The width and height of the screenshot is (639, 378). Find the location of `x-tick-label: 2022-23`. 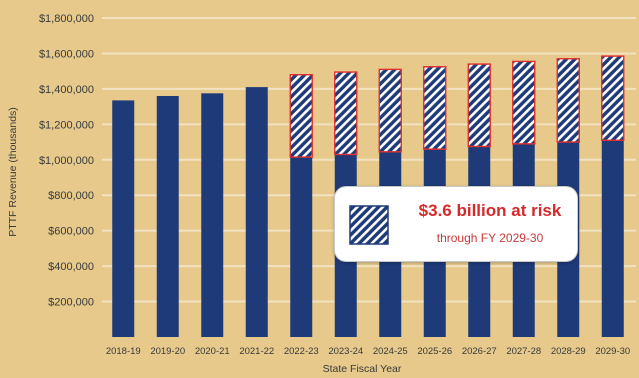

x-tick-label: 2022-23 is located at coordinates (301, 351).